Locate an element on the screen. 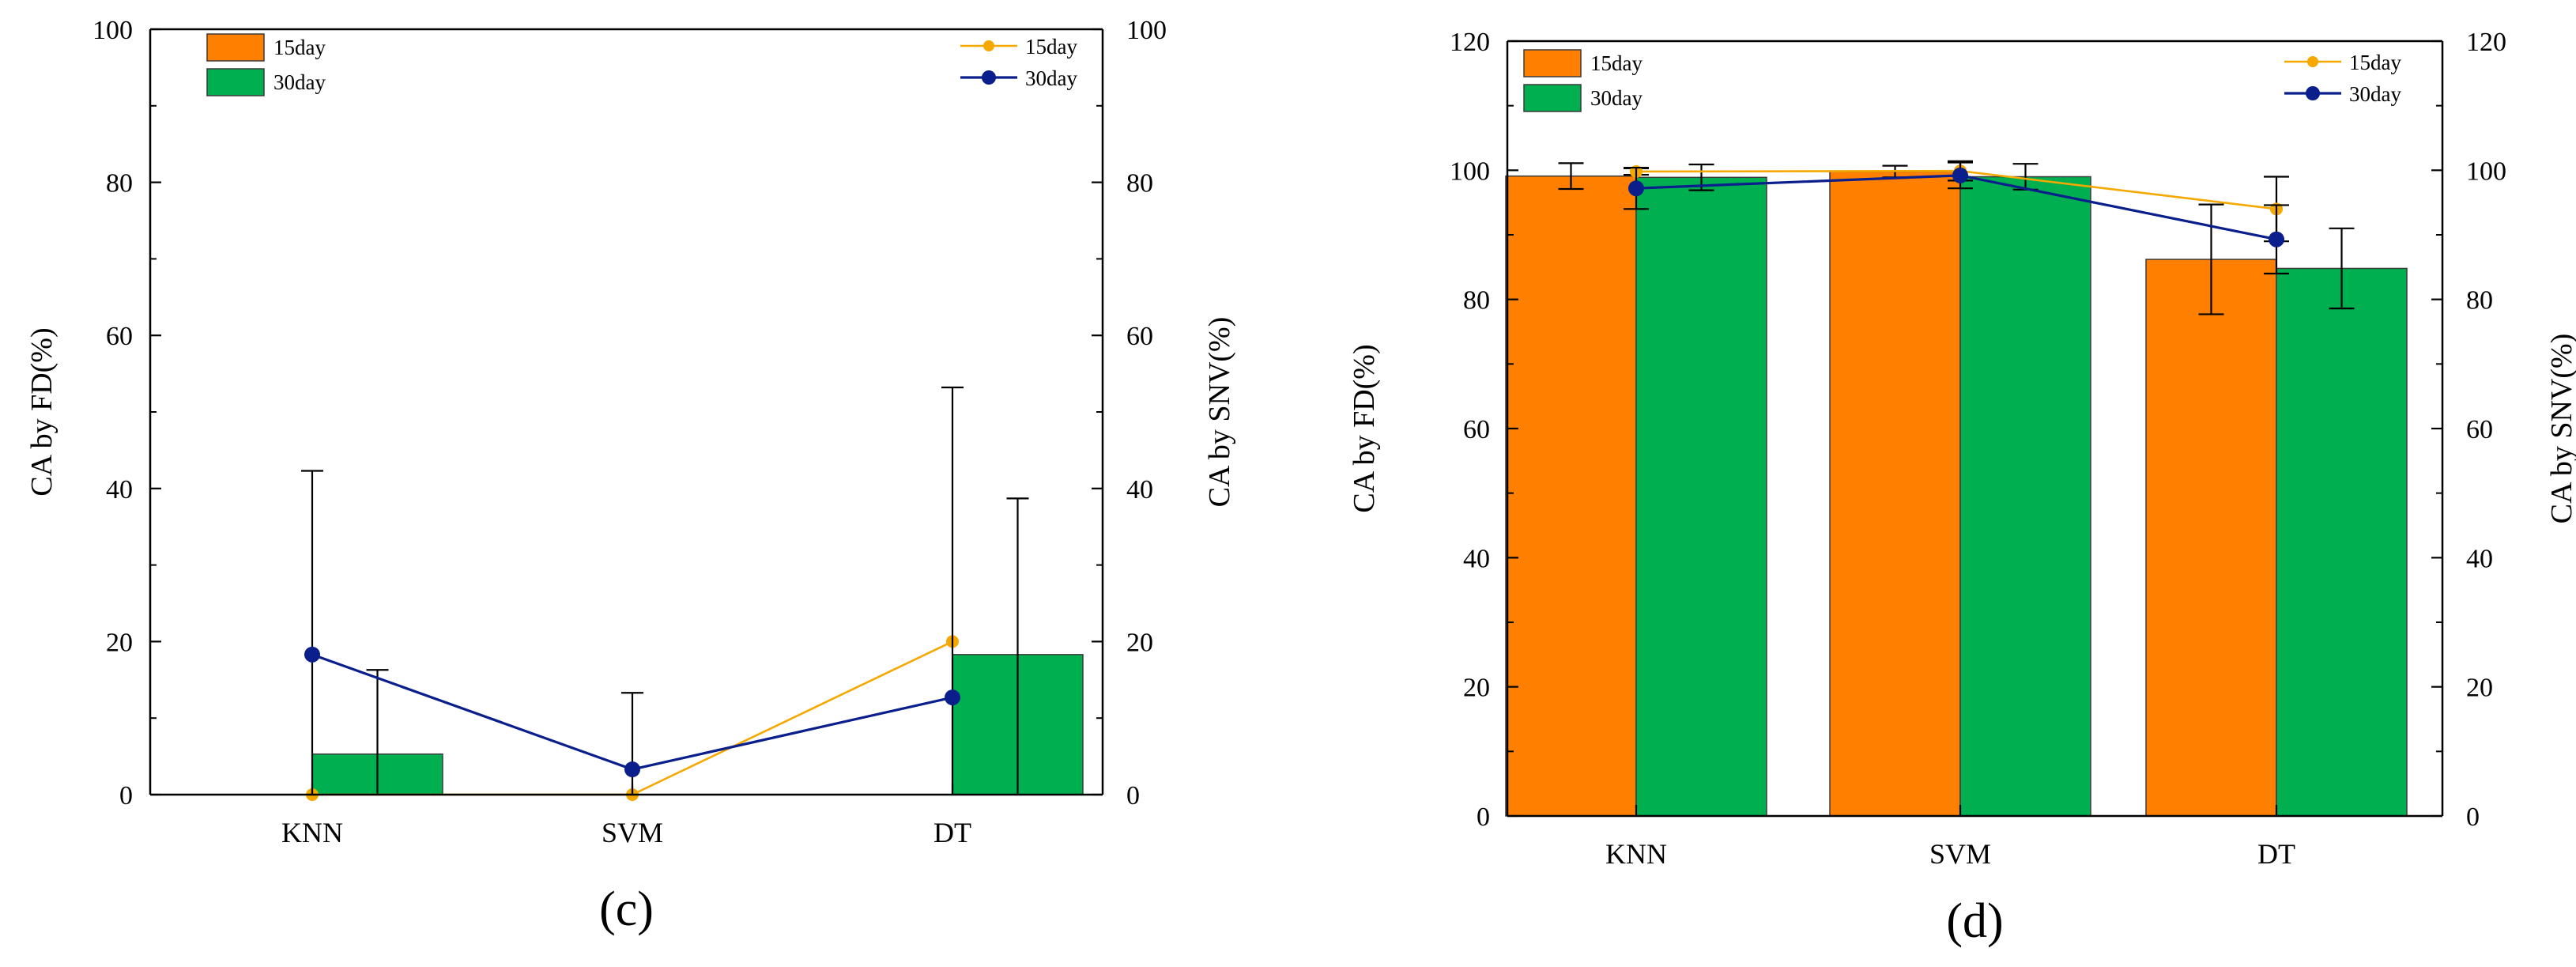 The image size is (2576, 967). y-tick-label-left: 120 is located at coordinates (1470, 42).